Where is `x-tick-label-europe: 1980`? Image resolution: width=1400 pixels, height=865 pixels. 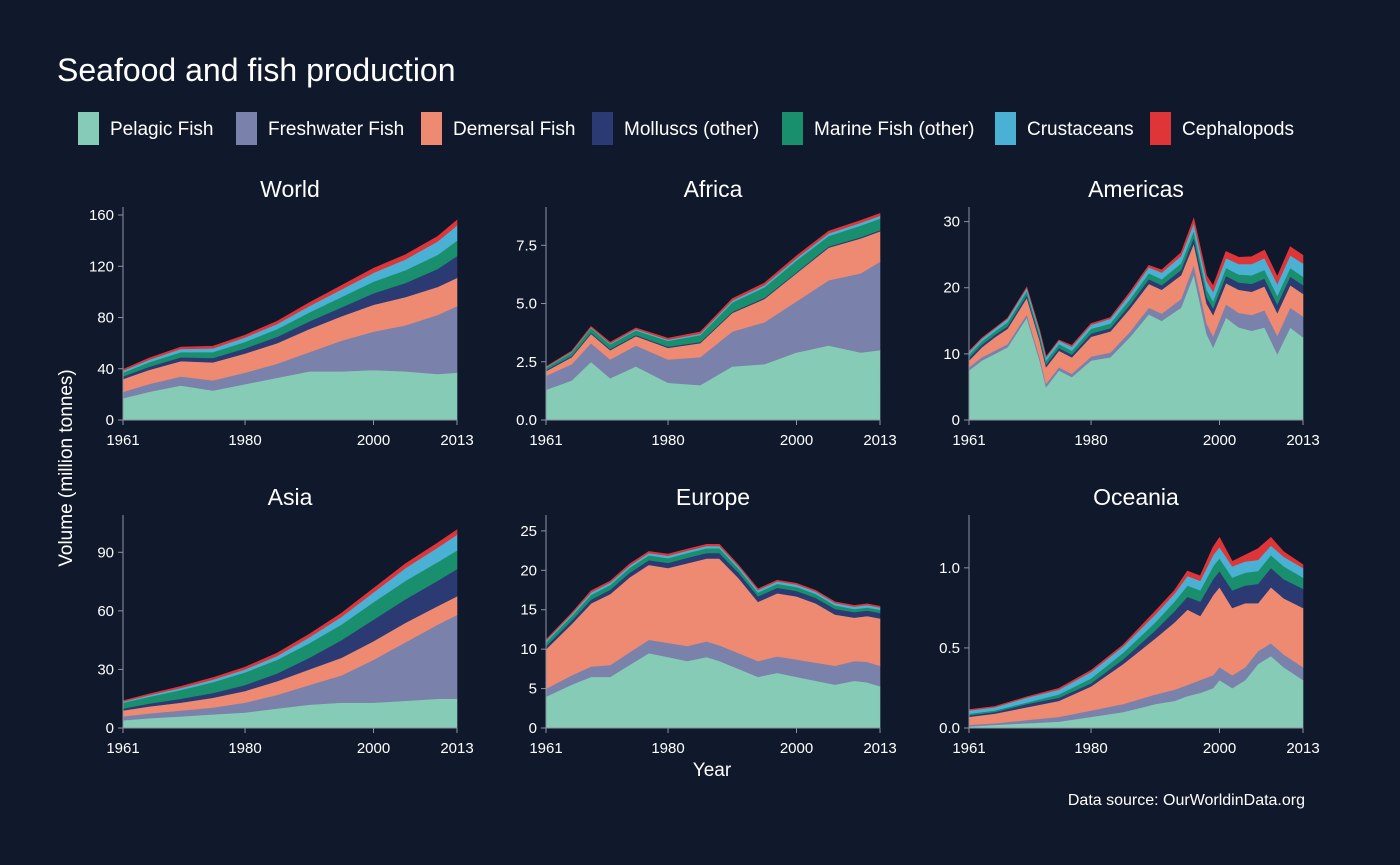 x-tick-label-europe: 1980 is located at coordinates (667, 748).